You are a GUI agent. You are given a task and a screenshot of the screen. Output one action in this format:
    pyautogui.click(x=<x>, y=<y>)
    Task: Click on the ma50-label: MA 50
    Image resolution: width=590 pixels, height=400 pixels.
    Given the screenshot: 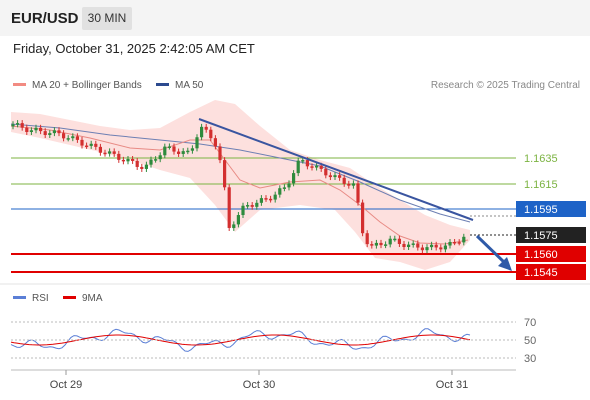 What is the action you would take?
    pyautogui.click(x=189, y=85)
    